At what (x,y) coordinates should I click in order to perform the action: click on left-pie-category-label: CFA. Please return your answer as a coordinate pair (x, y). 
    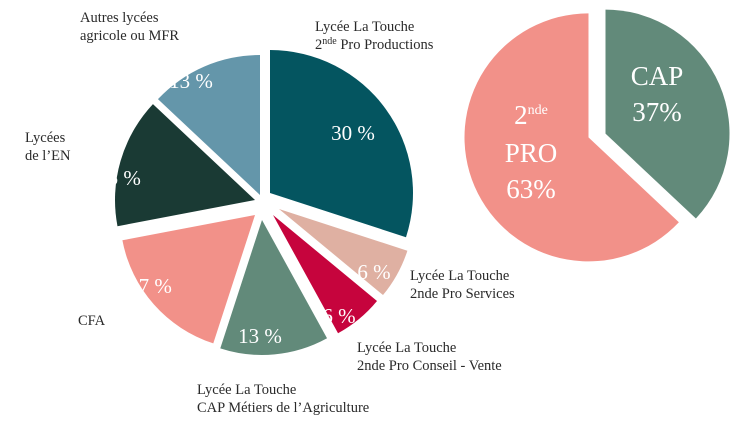
    Looking at the image, I should click on (92, 321).